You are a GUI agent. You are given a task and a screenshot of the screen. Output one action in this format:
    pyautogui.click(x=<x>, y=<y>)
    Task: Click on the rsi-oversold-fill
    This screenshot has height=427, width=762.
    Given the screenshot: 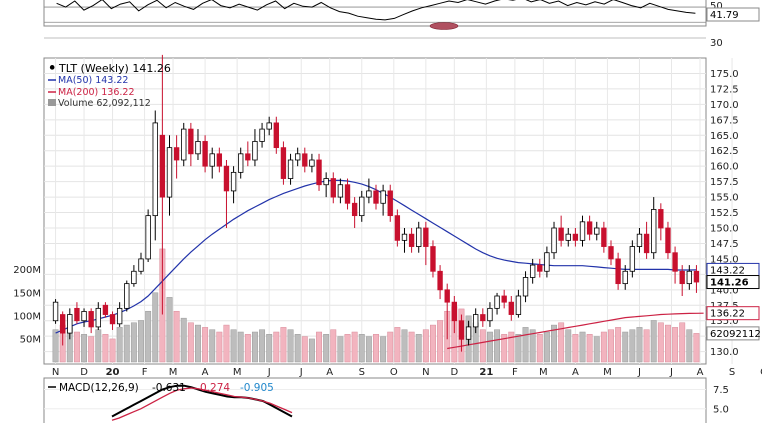 What is the action you would take?
    pyautogui.click(x=444, y=26)
    